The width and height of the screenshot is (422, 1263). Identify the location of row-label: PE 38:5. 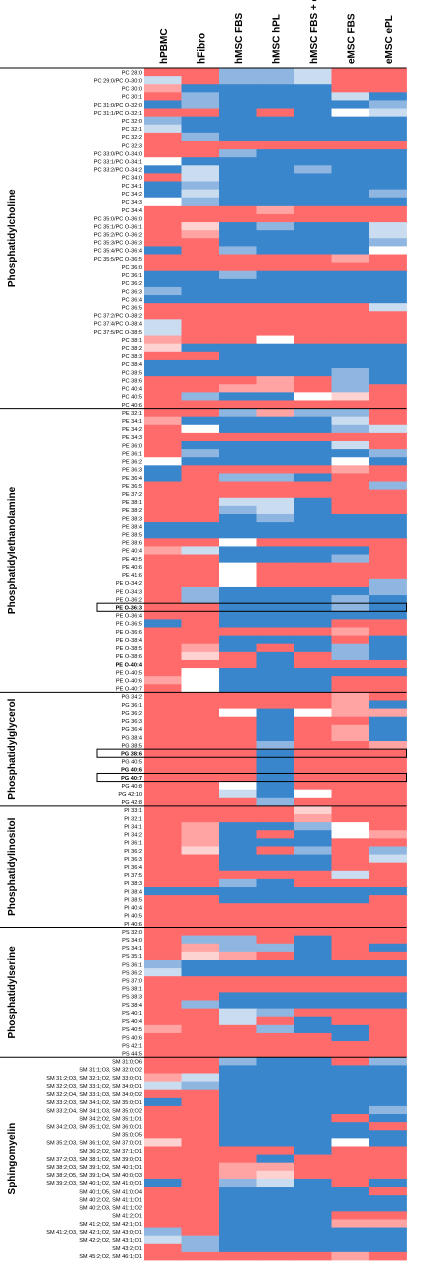
(132, 536).